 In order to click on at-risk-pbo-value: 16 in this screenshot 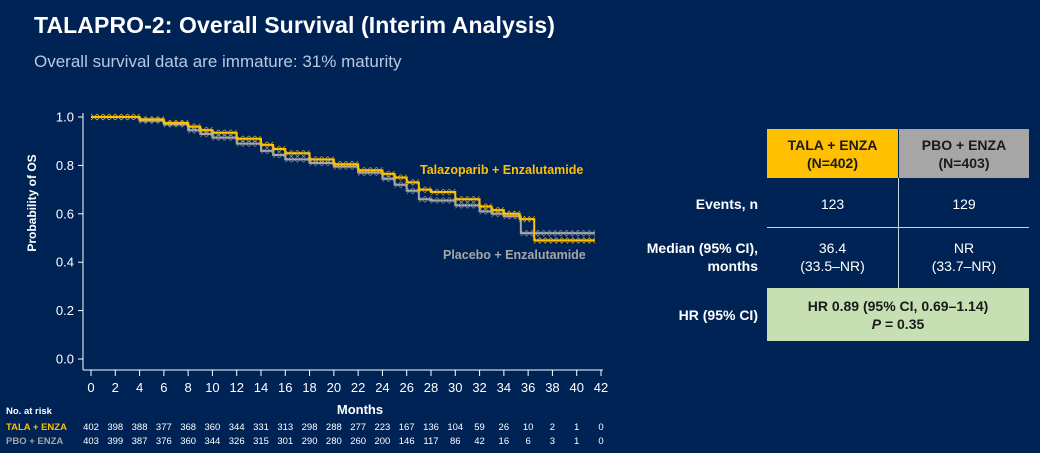, I will do `click(504, 441)`.